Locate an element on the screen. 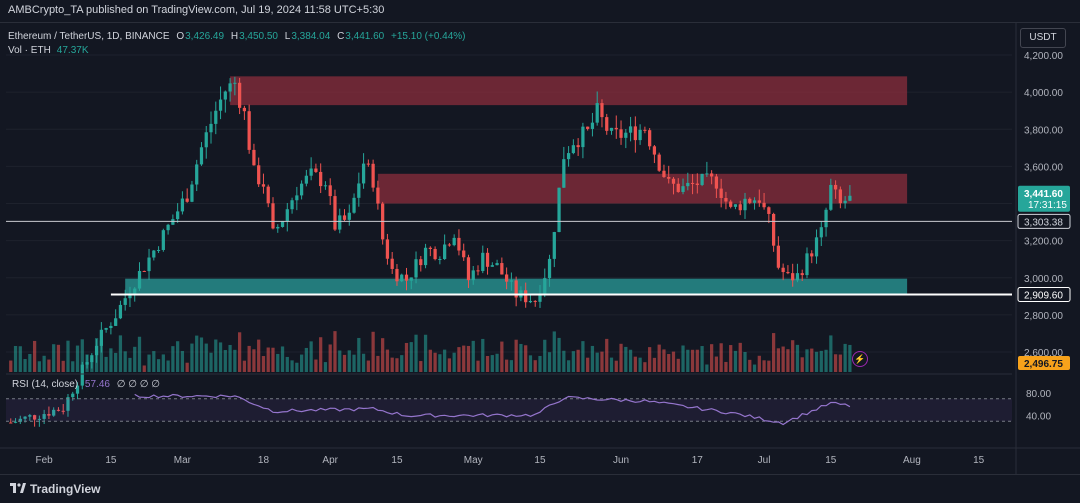 The width and height of the screenshot is (1080, 503). currency-button: USDT is located at coordinates (1043, 38).